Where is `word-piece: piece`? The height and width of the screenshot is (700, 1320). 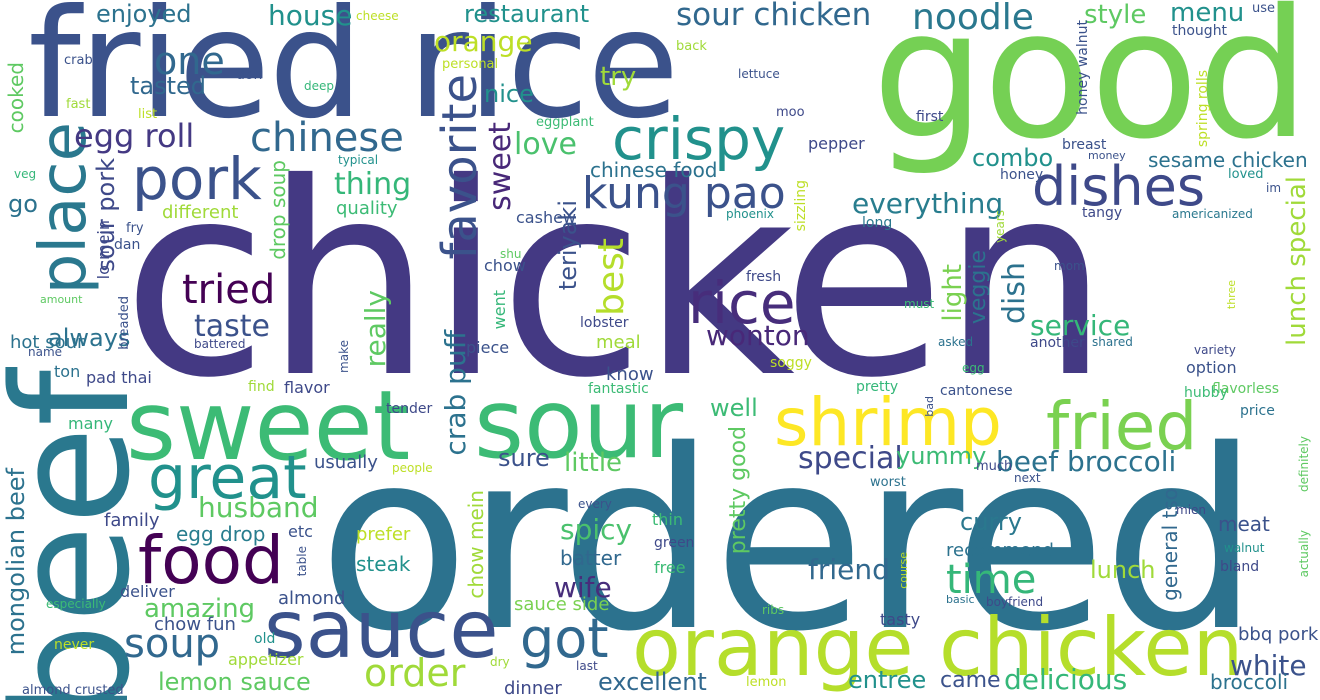 word-piece: piece is located at coordinates (488, 347).